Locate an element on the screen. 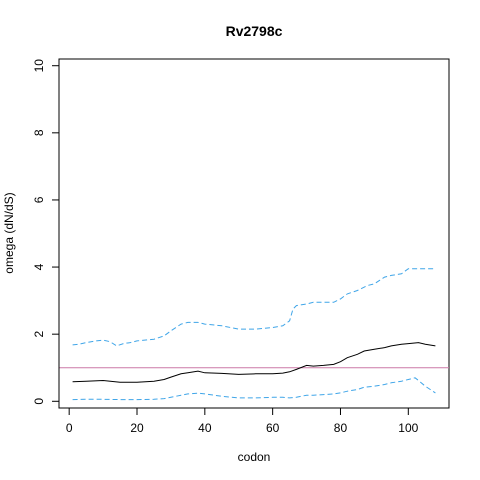 This screenshot has width=480, height=480. series-line-lower-bound is located at coordinates (254, 389).